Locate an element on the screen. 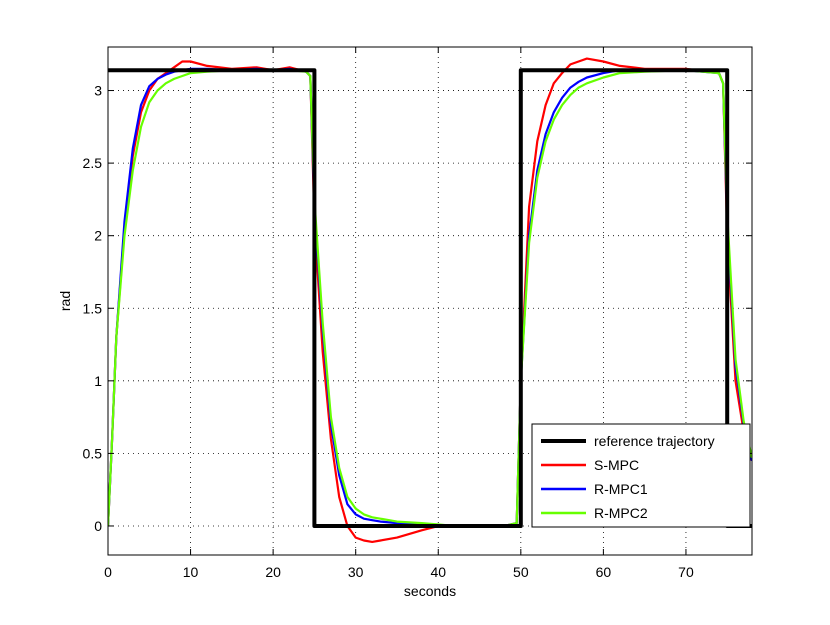  x-tick-label: 40 is located at coordinates (438, 572).